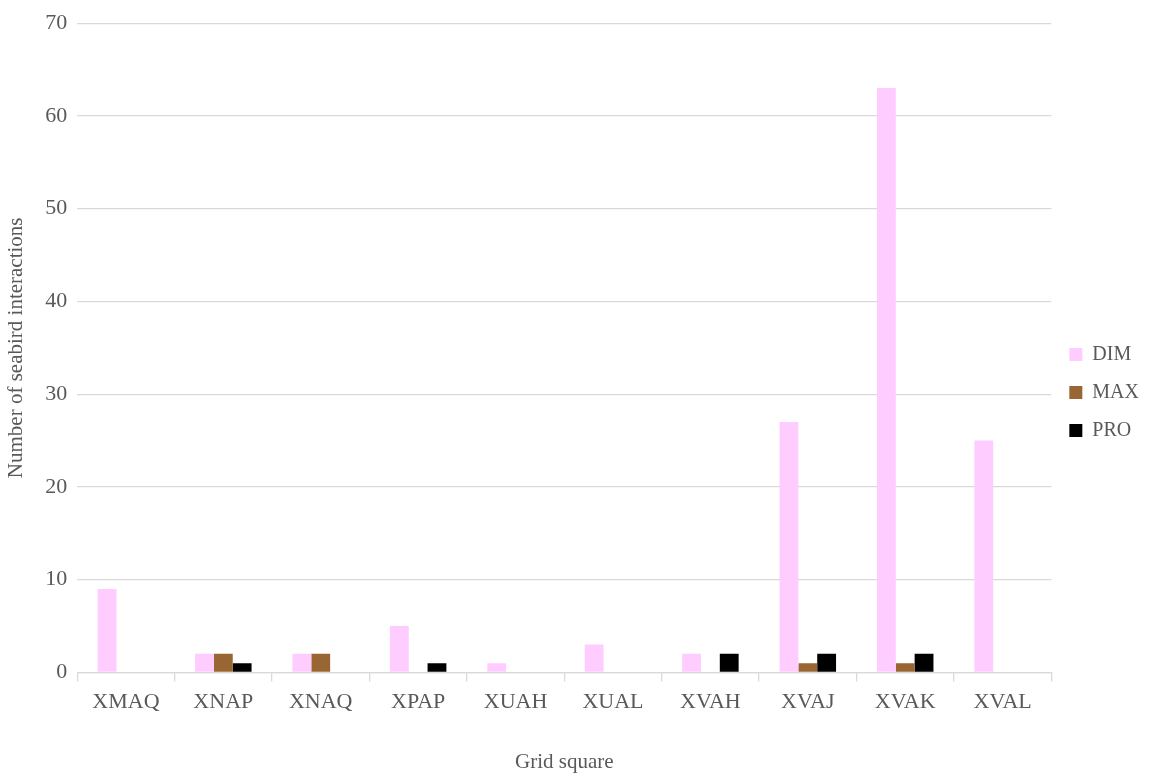  What do you see at coordinates (808, 701) in the screenshot?
I see `x-tick-label: XVAJ` at bounding box center [808, 701].